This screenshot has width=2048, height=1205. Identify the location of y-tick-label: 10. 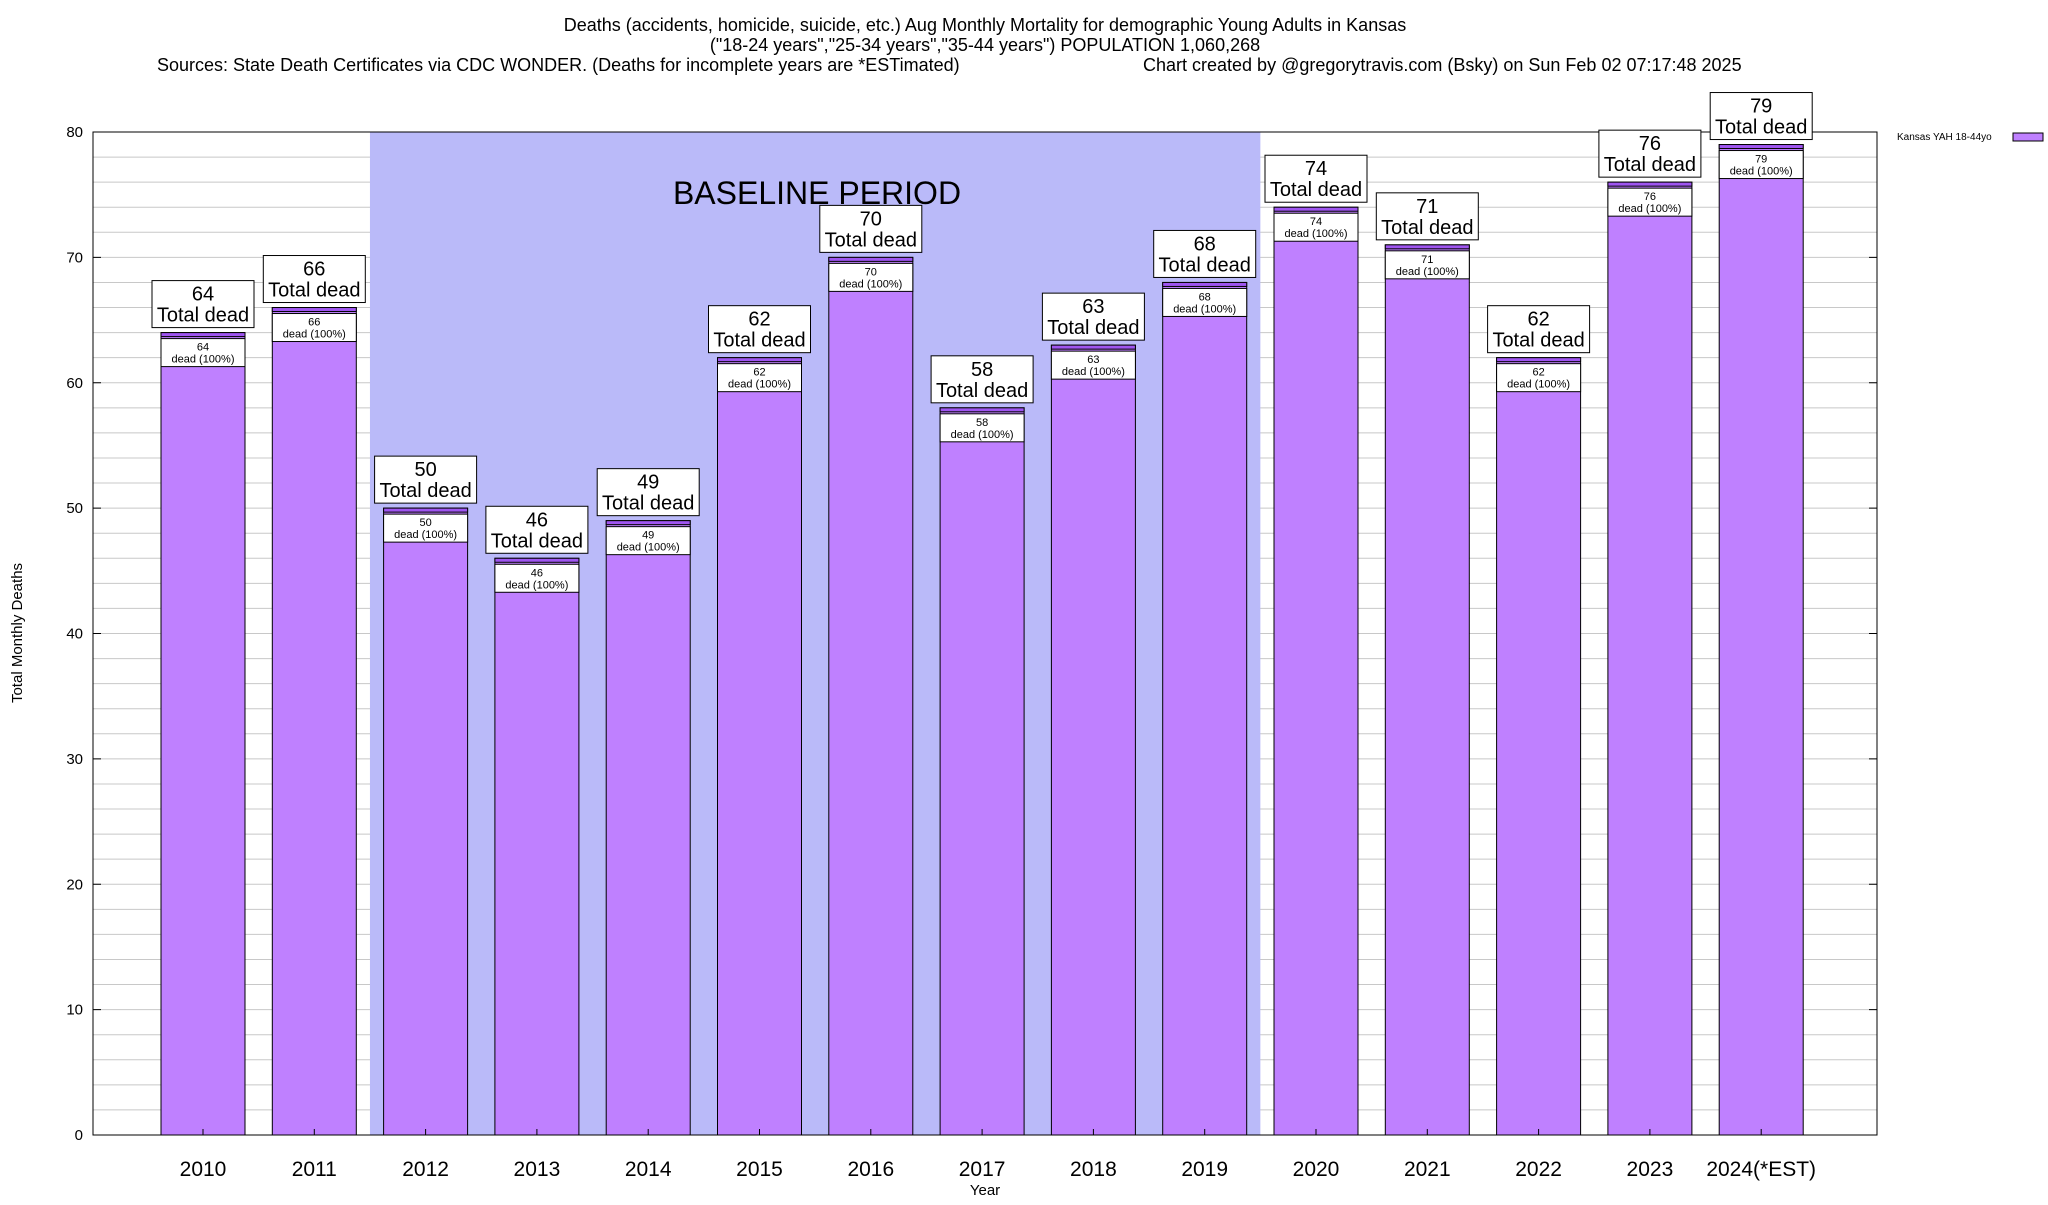
(74, 1010).